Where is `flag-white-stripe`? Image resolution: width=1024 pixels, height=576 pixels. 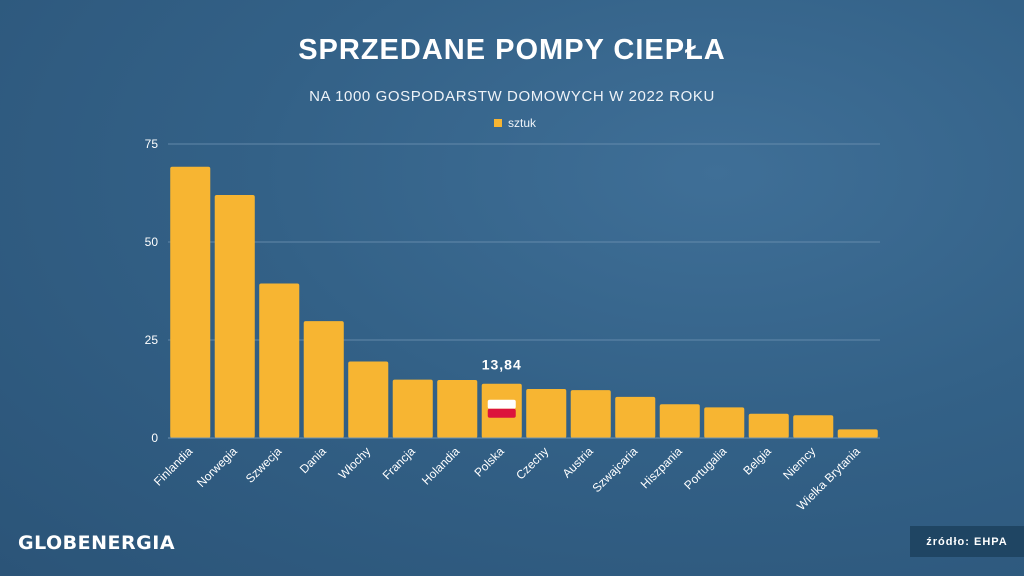
flag-white-stripe is located at coordinates (501, 404).